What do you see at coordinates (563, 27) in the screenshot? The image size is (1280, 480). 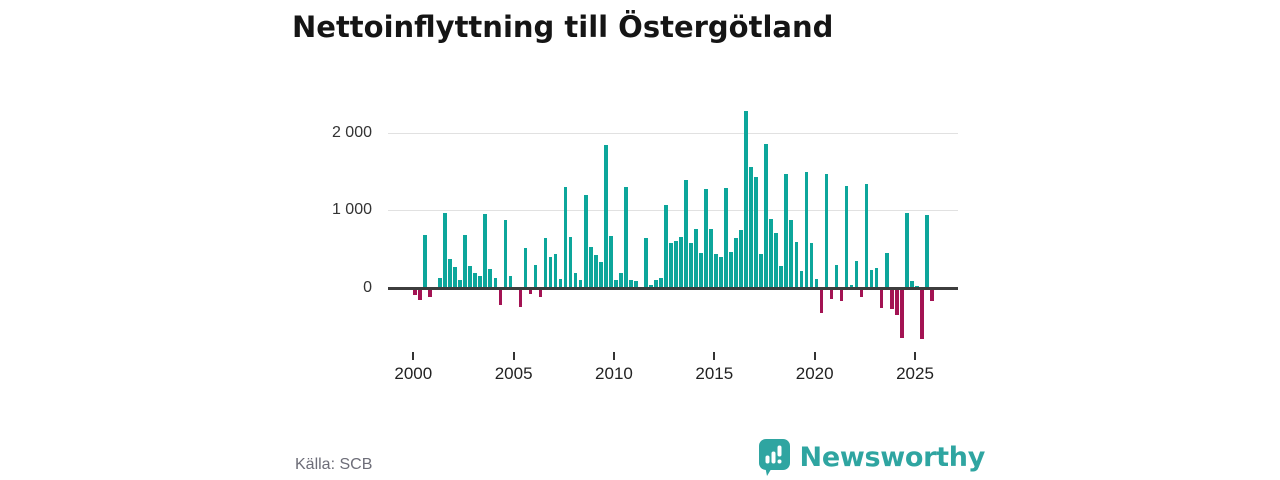 I see `chart-title: Nettoinflyttning till Östergötland` at bounding box center [563, 27].